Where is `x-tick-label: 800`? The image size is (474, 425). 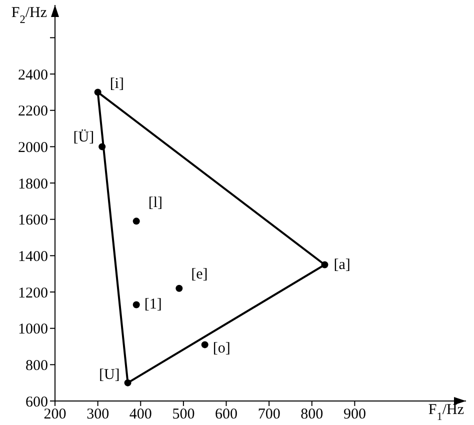 x-tick-label: 800 is located at coordinates (312, 414).